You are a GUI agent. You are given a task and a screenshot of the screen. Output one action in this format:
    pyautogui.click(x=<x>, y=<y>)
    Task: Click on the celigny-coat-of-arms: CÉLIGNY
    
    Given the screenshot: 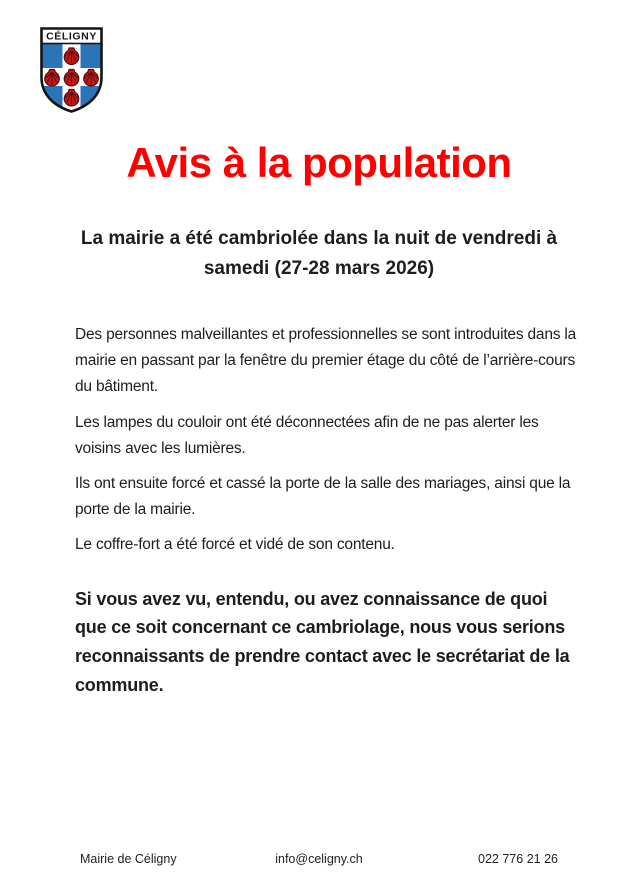 What is the action you would take?
    pyautogui.click(x=71, y=70)
    